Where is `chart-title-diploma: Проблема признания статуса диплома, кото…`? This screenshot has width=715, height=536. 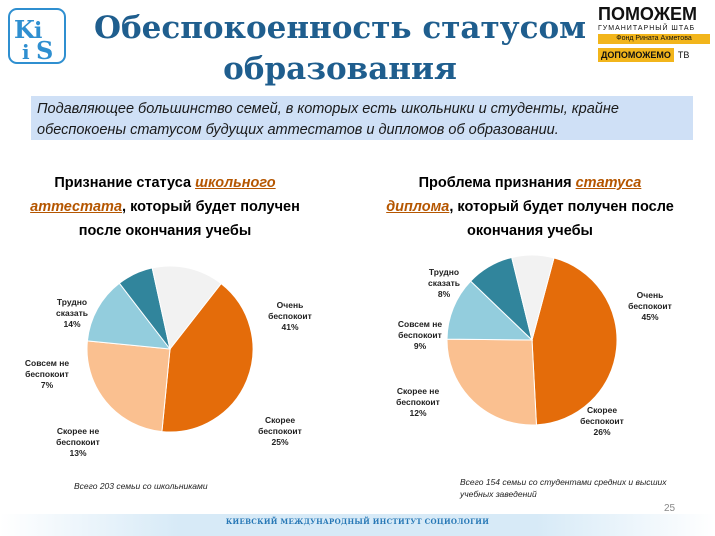 chart-title-diploma: Проблема признания статуса диплома, кото… is located at coordinates (530, 207).